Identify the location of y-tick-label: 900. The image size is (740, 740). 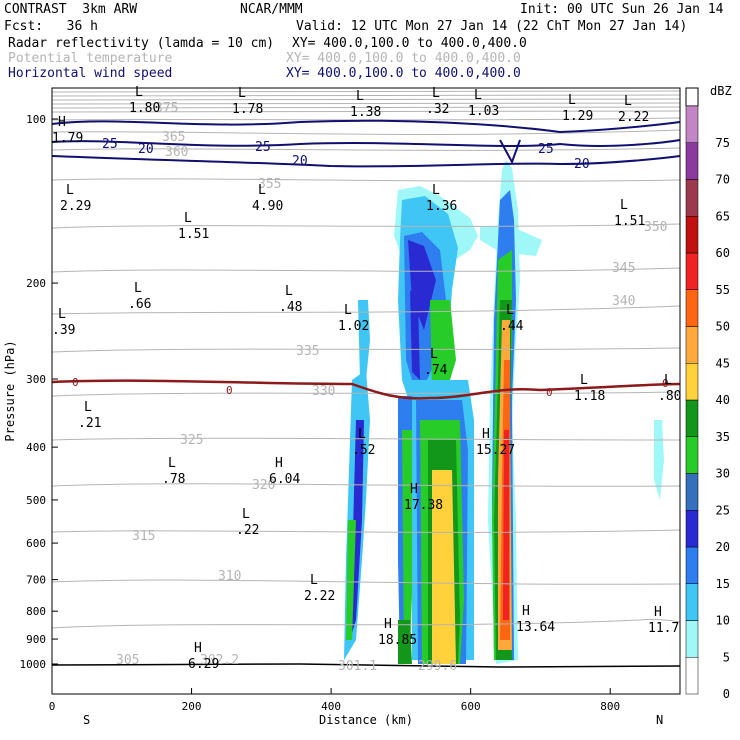
(36, 639).